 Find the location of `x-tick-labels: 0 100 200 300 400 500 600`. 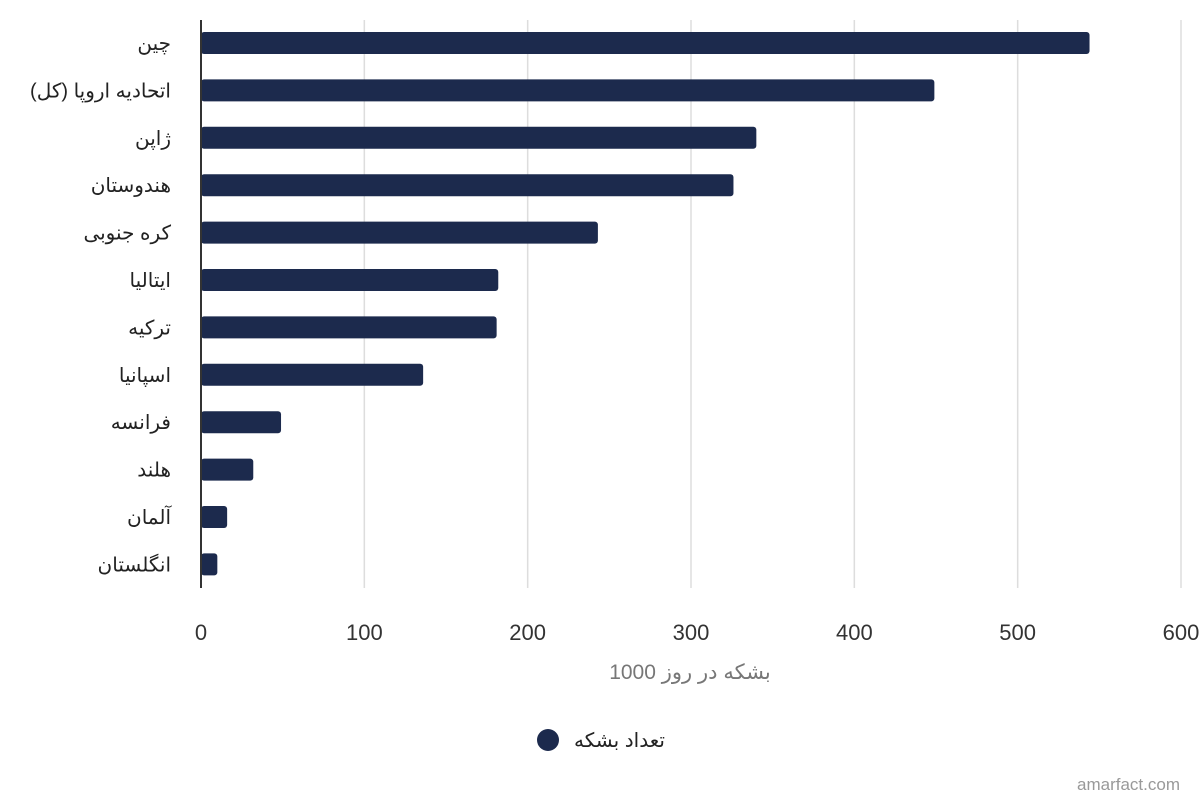

x-tick-labels: 0 100 200 300 400 500 600 is located at coordinates (697, 632).